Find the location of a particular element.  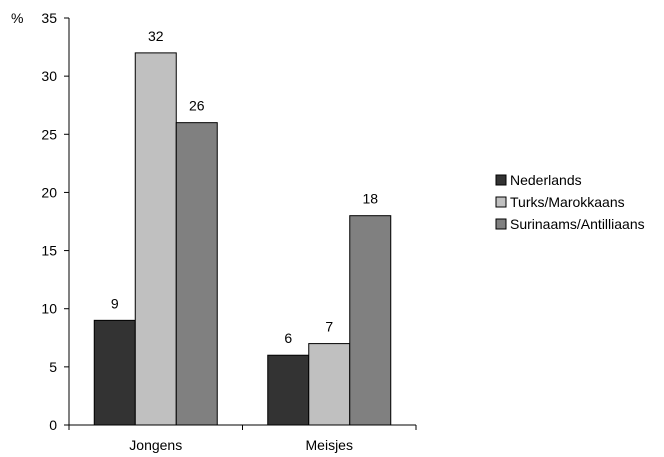

y-axis-unit-label: % is located at coordinates (17, 18).